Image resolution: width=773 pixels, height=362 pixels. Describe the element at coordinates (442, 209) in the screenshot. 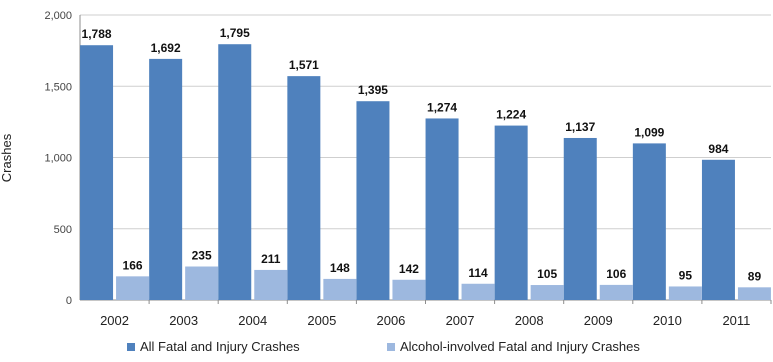

I see `bar-series-1-2007` at that location.